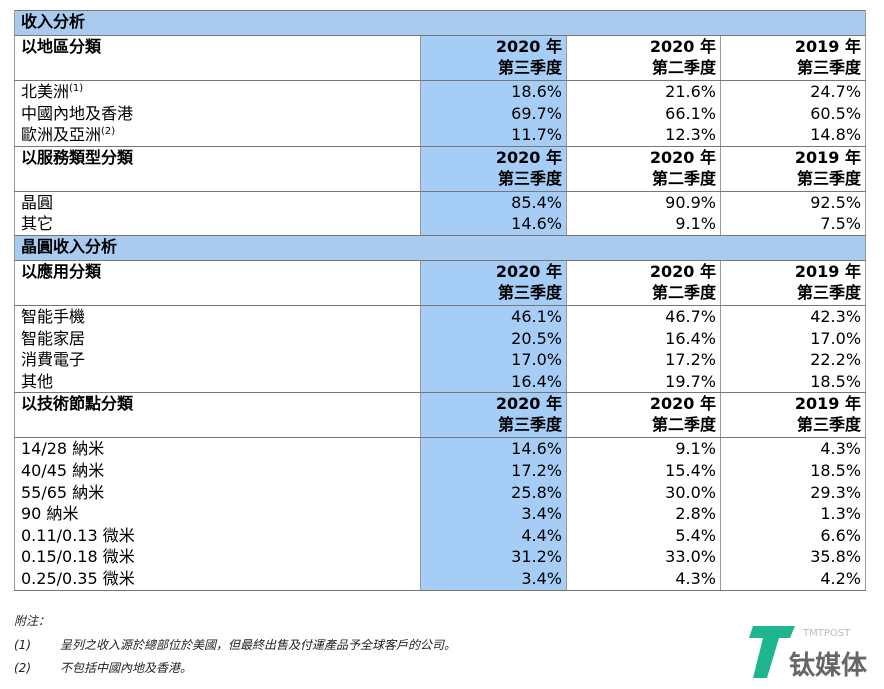 The height and width of the screenshot is (689, 884). What do you see at coordinates (828, 666) in the screenshot?
I see `logo-name: 钛媒体` at bounding box center [828, 666].